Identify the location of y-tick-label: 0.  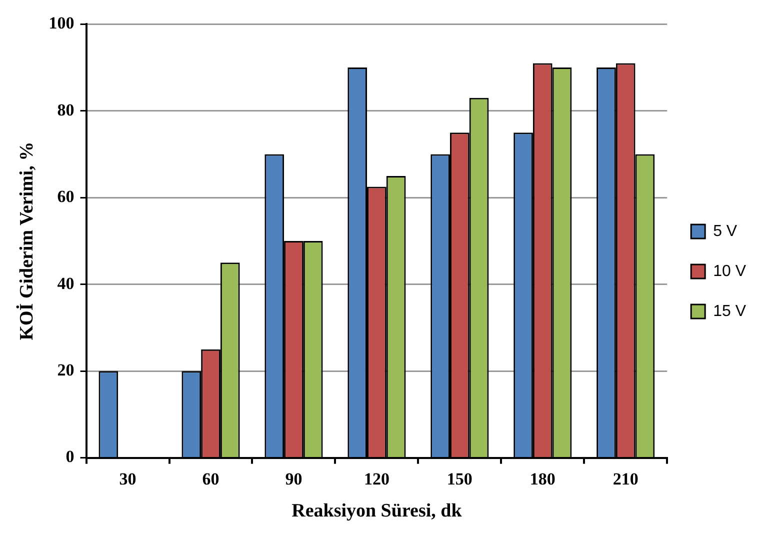
(70, 456).